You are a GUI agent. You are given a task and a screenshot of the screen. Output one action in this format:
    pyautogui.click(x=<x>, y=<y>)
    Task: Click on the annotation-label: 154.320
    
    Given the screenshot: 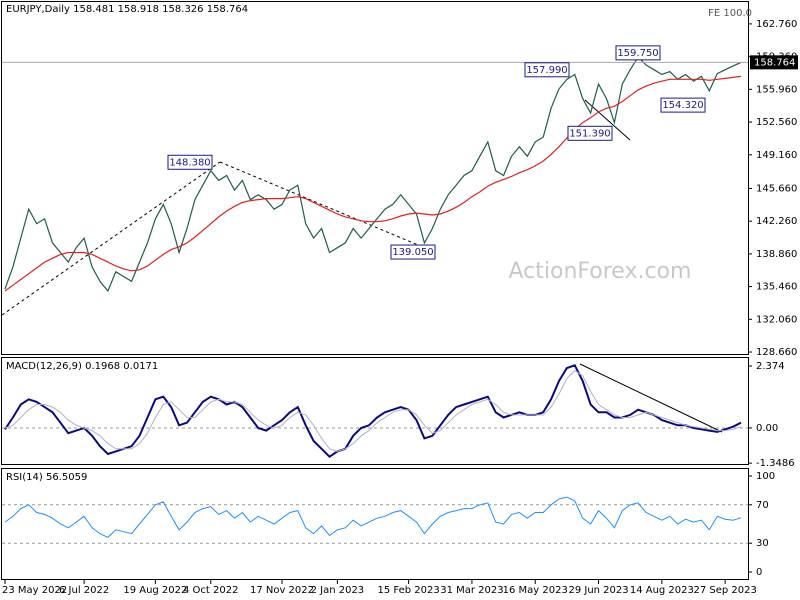 What is the action you would take?
    pyautogui.click(x=682, y=105)
    